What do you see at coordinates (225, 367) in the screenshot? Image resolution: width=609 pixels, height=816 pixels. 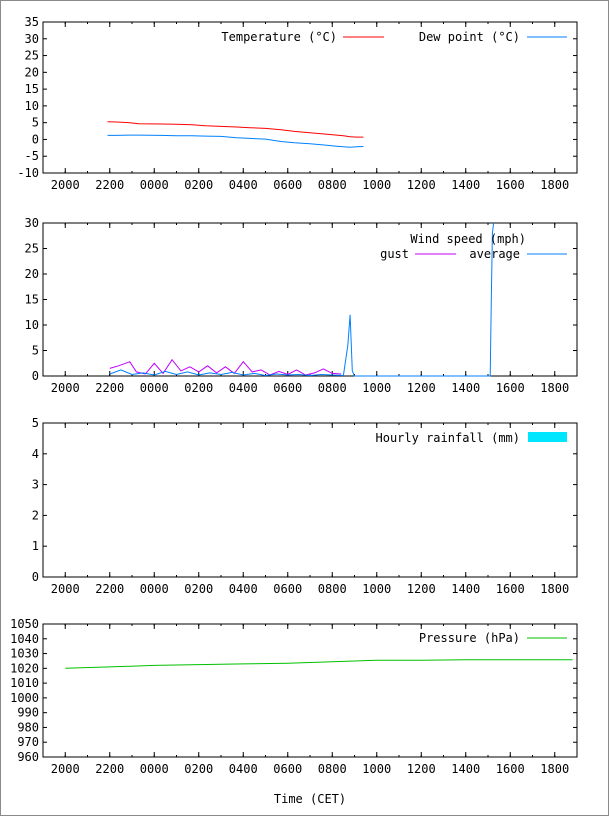 I see `series-line-gust` at bounding box center [225, 367].